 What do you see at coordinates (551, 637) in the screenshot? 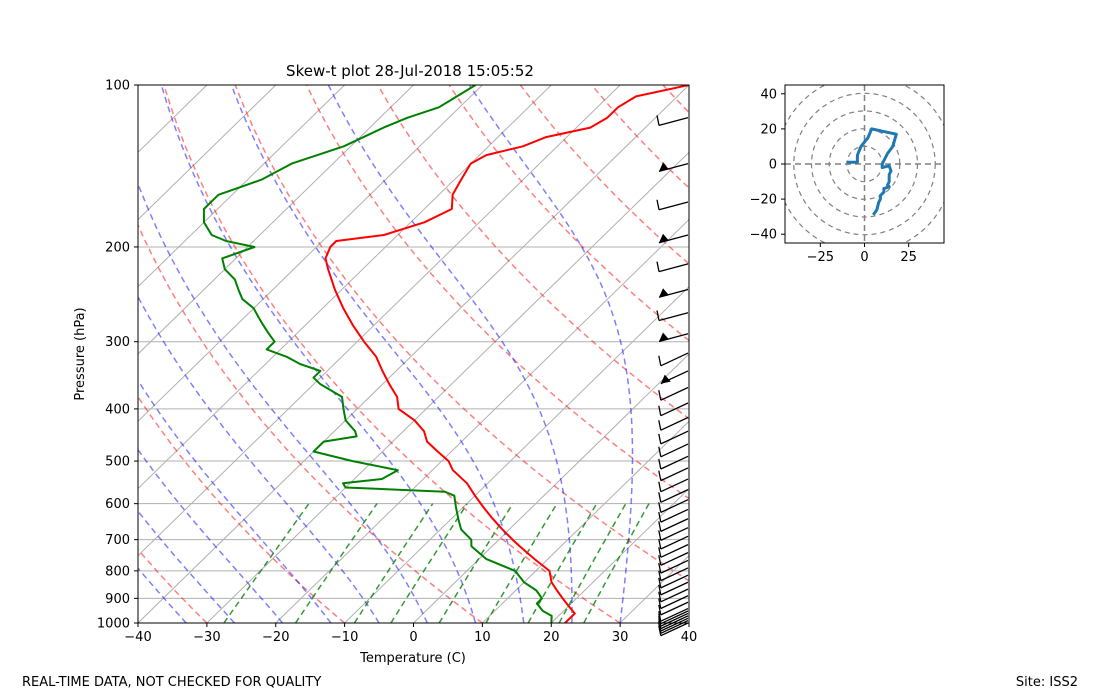
I see `x-tick-label: 20` at bounding box center [551, 637].